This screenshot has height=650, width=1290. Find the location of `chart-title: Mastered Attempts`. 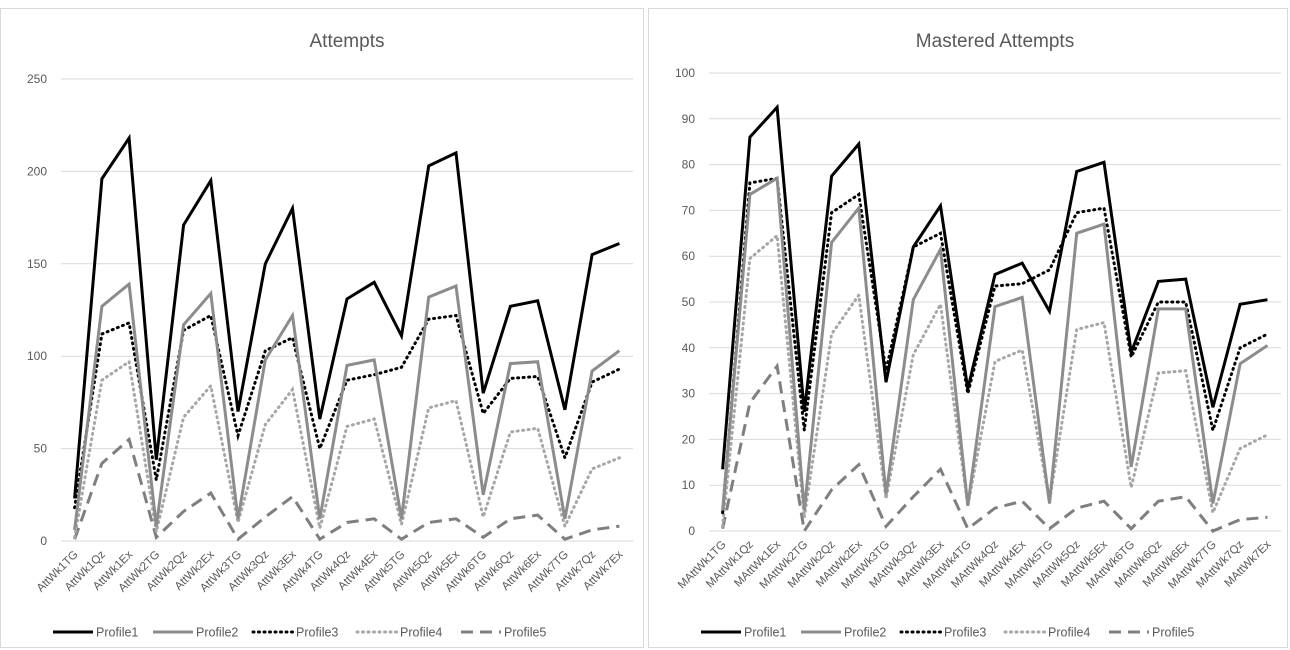

chart-title: Mastered Attempts is located at coordinates (995, 41).